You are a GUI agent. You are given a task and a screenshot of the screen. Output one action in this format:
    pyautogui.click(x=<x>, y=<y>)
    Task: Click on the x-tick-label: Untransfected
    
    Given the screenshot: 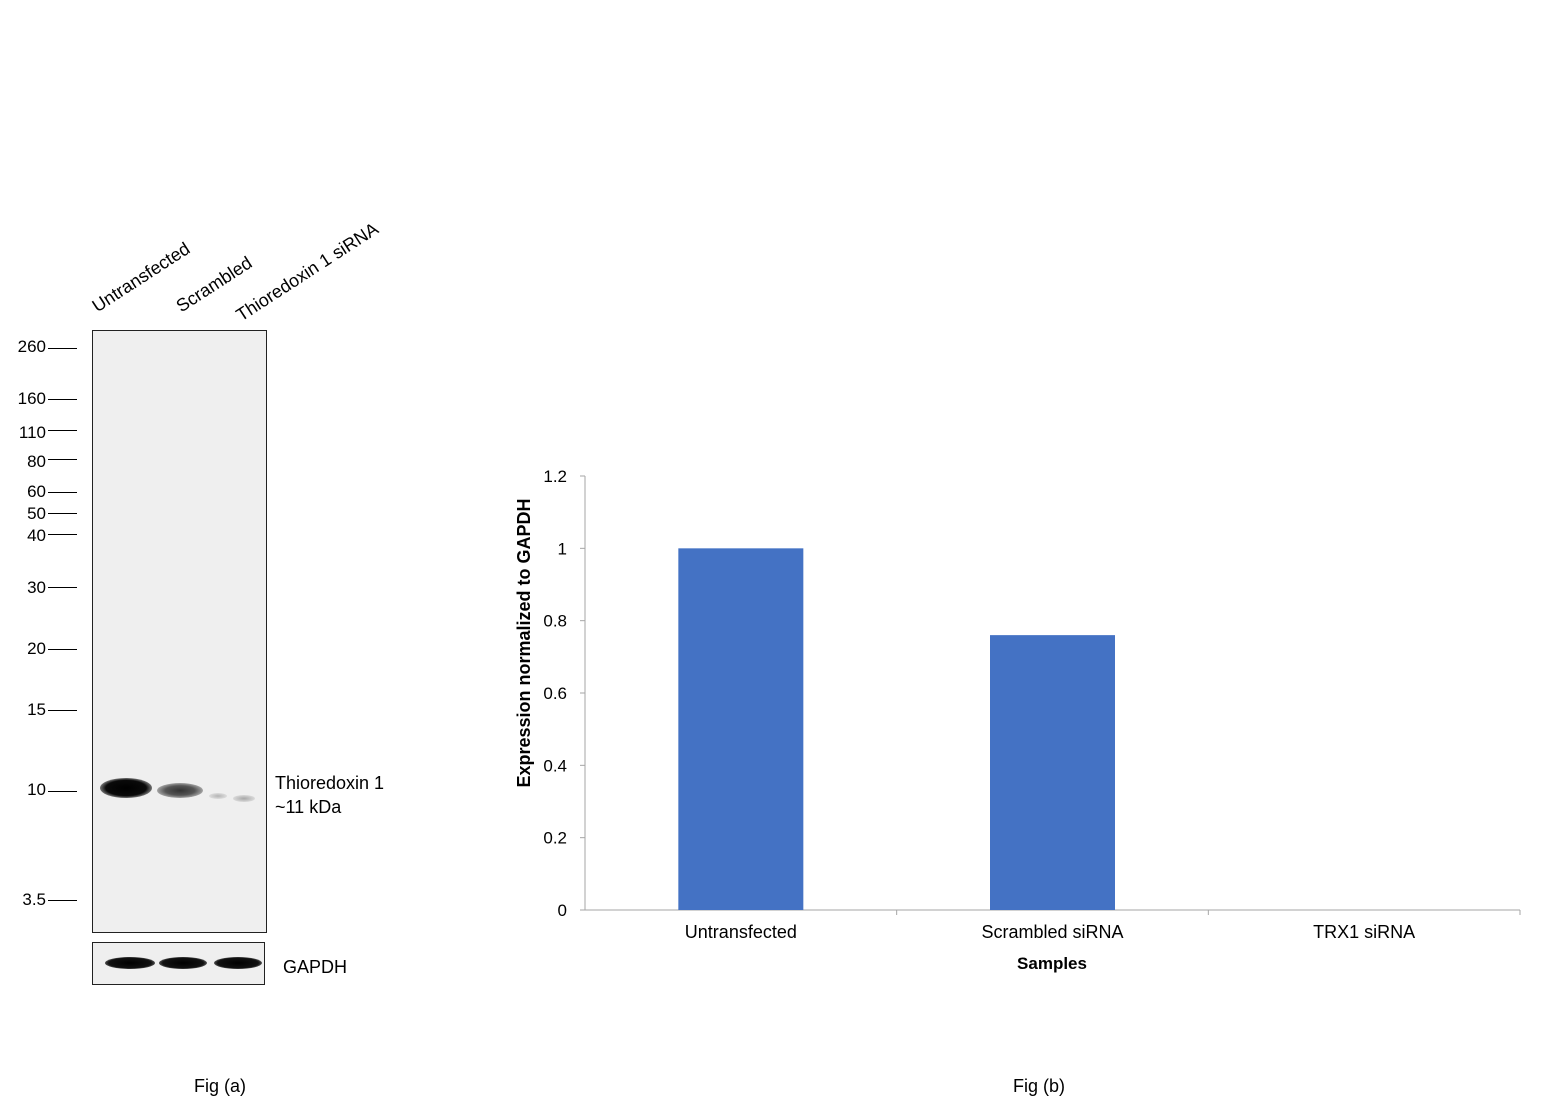 What is the action you would take?
    pyautogui.click(x=741, y=932)
    